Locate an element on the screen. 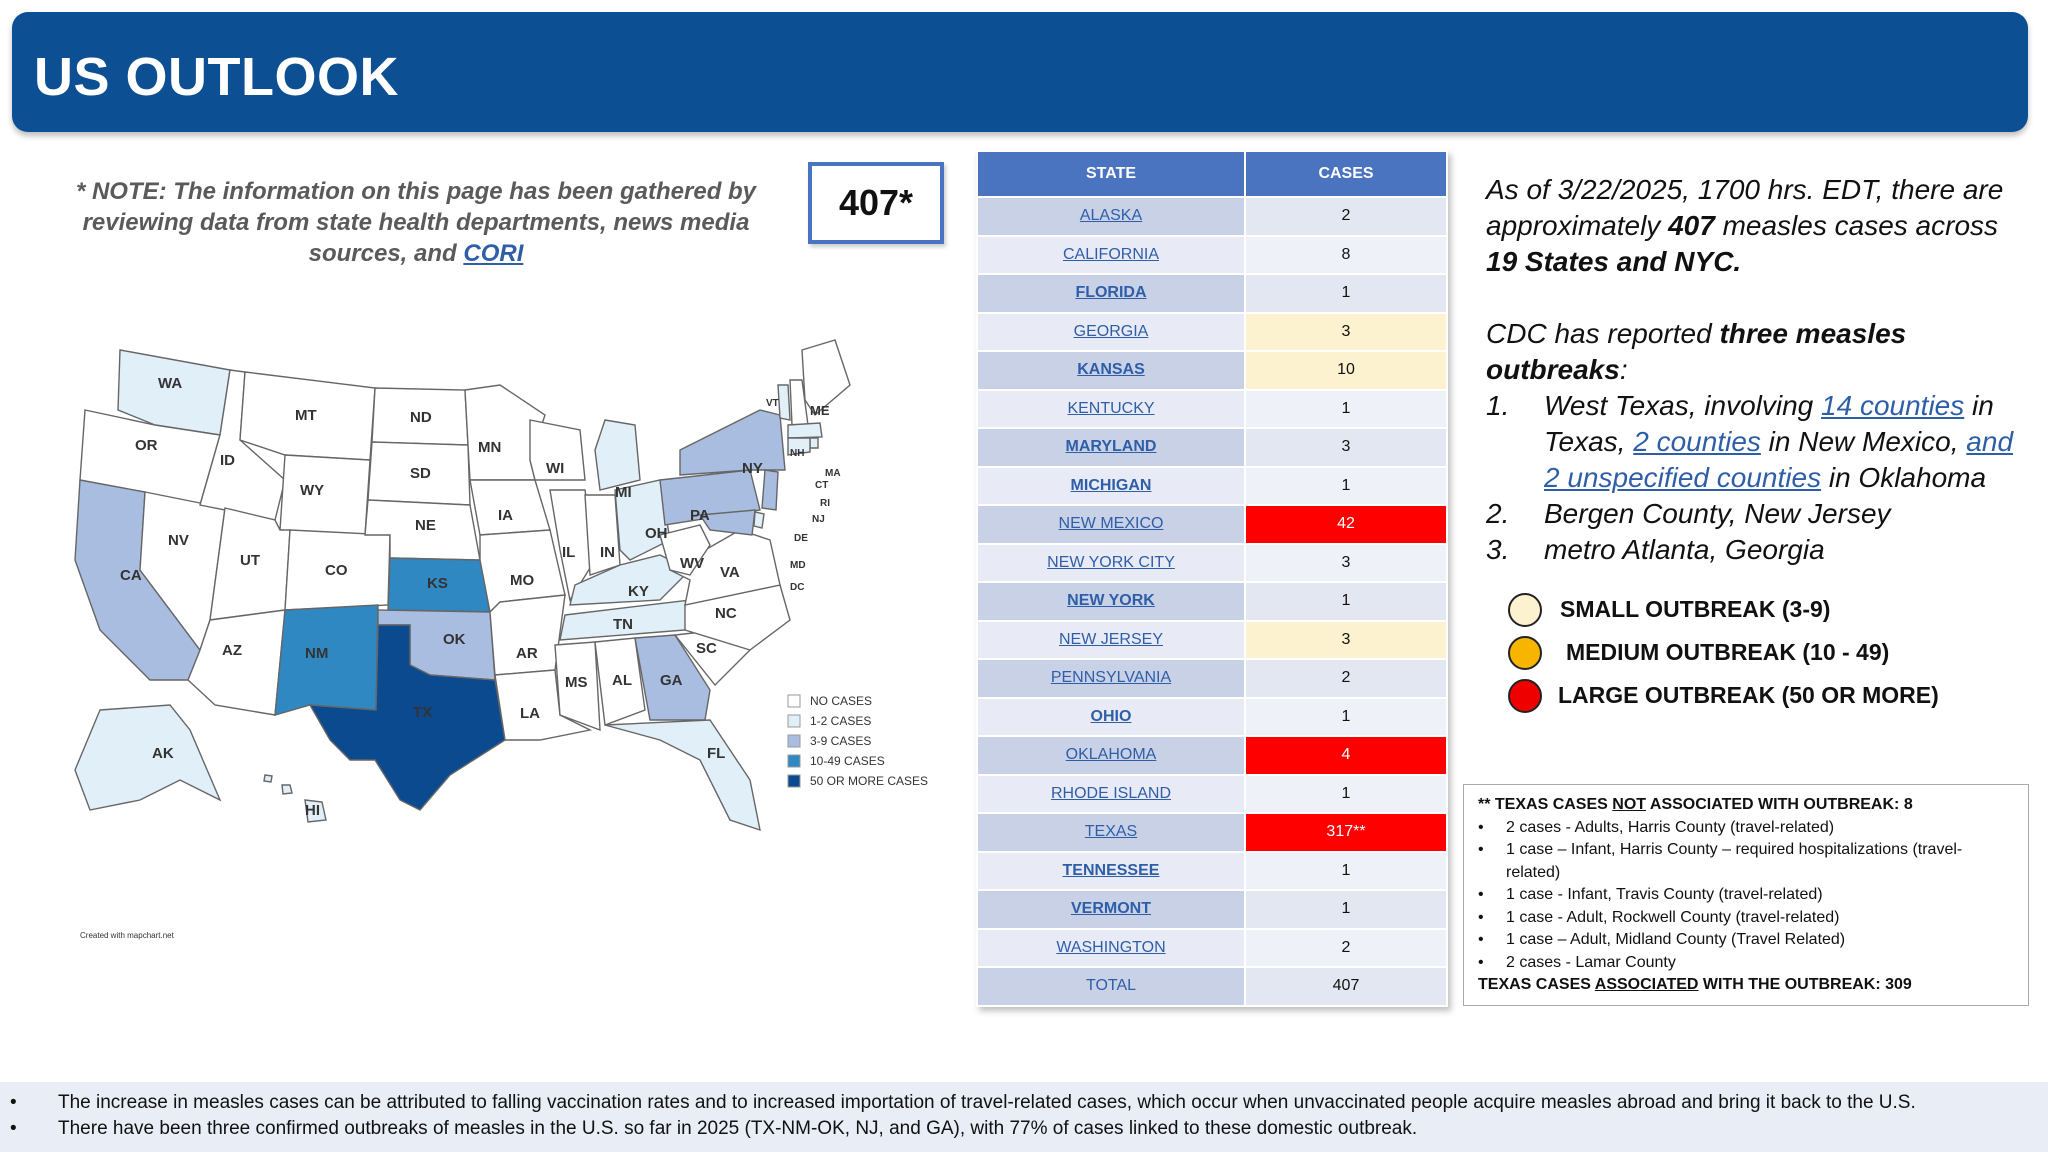 The width and height of the screenshot is (2048, 1152). label-MI: MI is located at coordinates (623, 492).